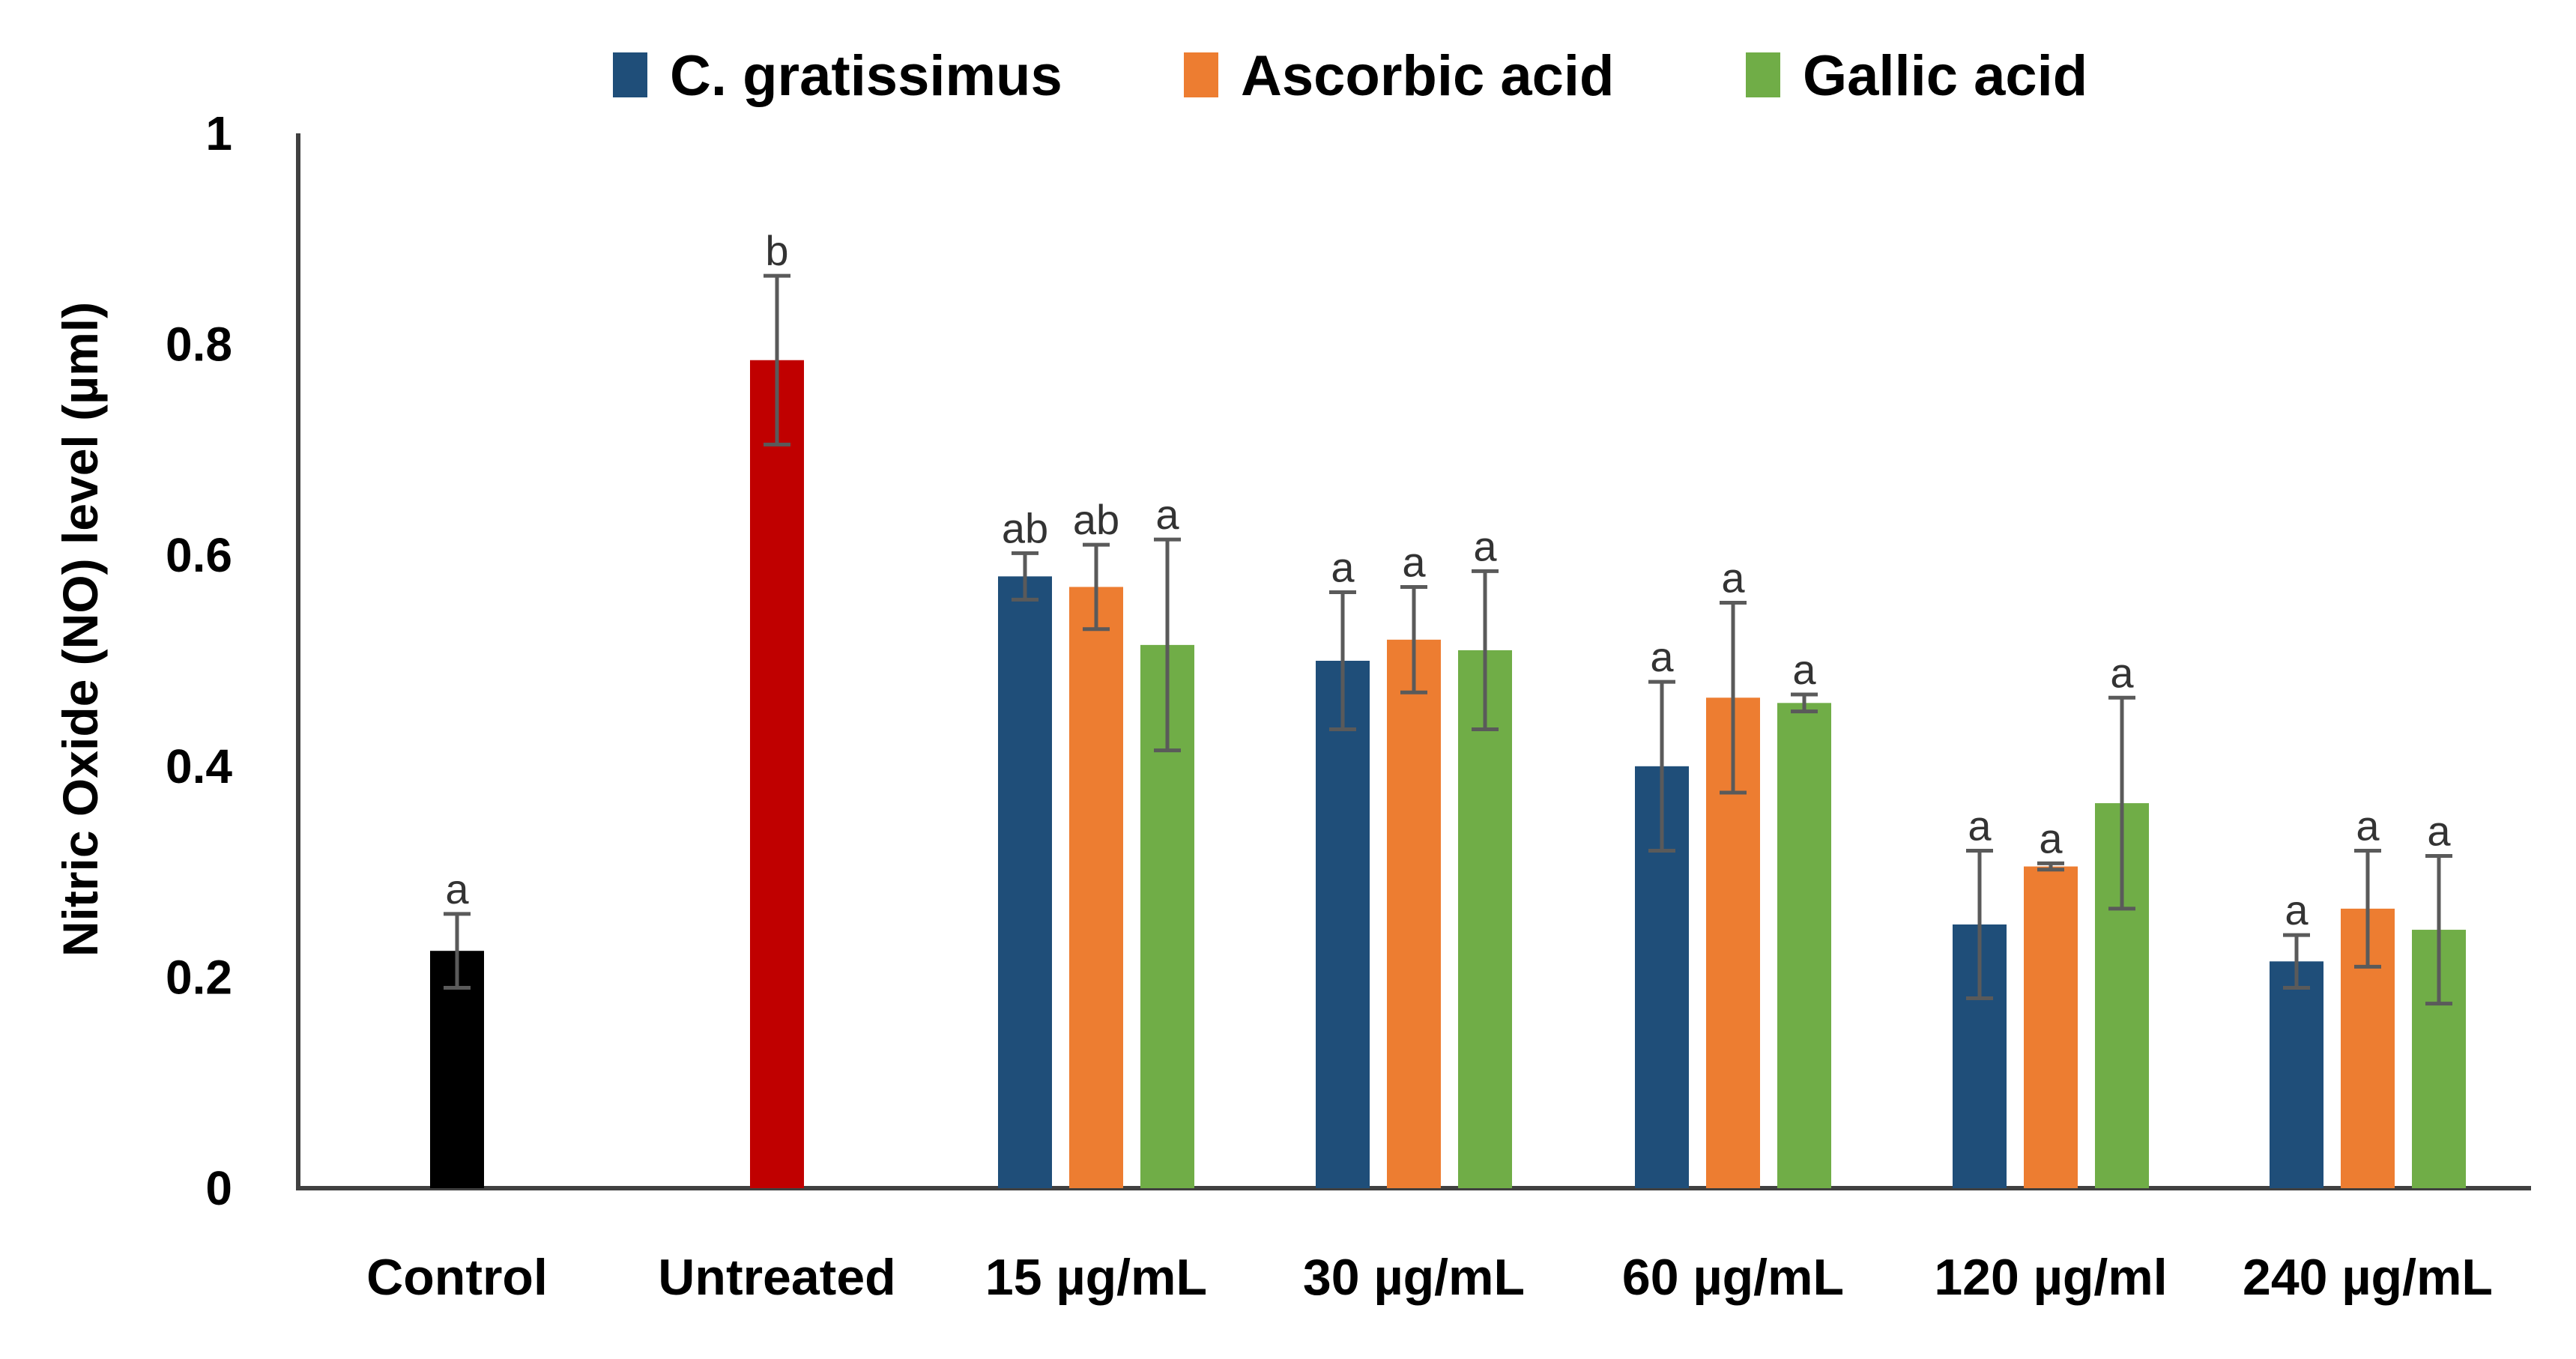  I want to click on legend-item: Gallic acid, so click(1916, 76).